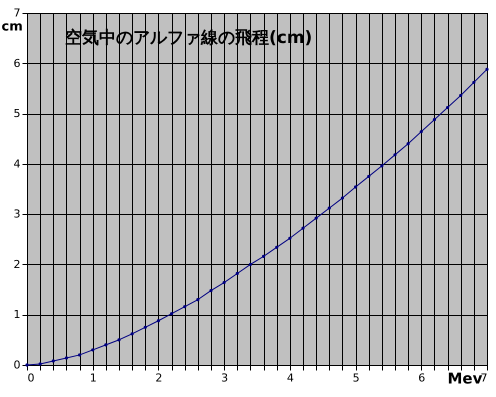 This screenshot has width=496, height=397. I want to click on x-tick-label: 4, so click(290, 378).